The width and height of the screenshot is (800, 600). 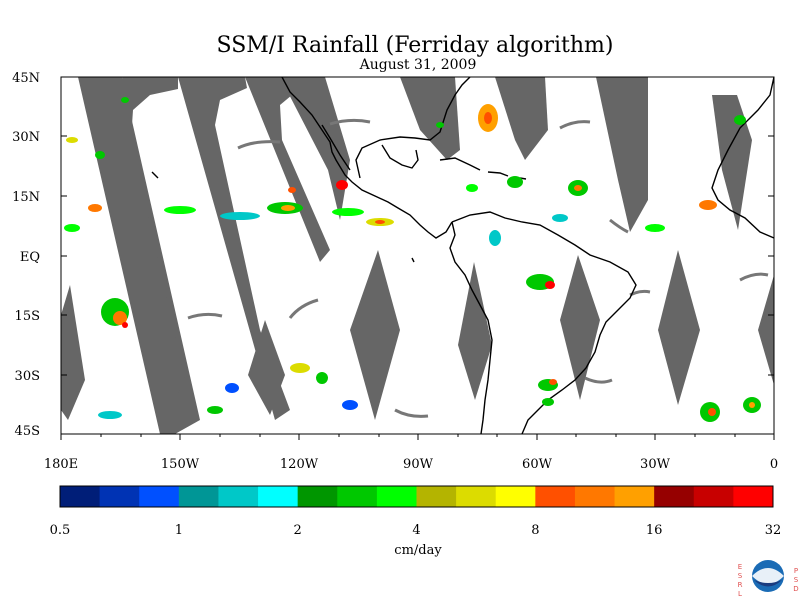 I want to click on noaa-wave-icon, so click(x=768, y=576).